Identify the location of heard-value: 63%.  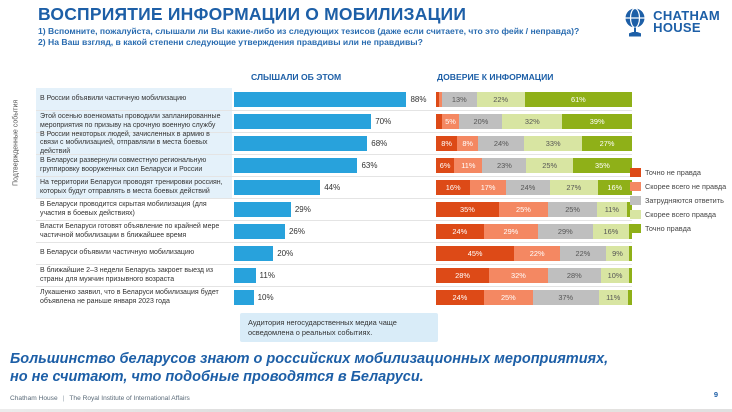
(369, 165).